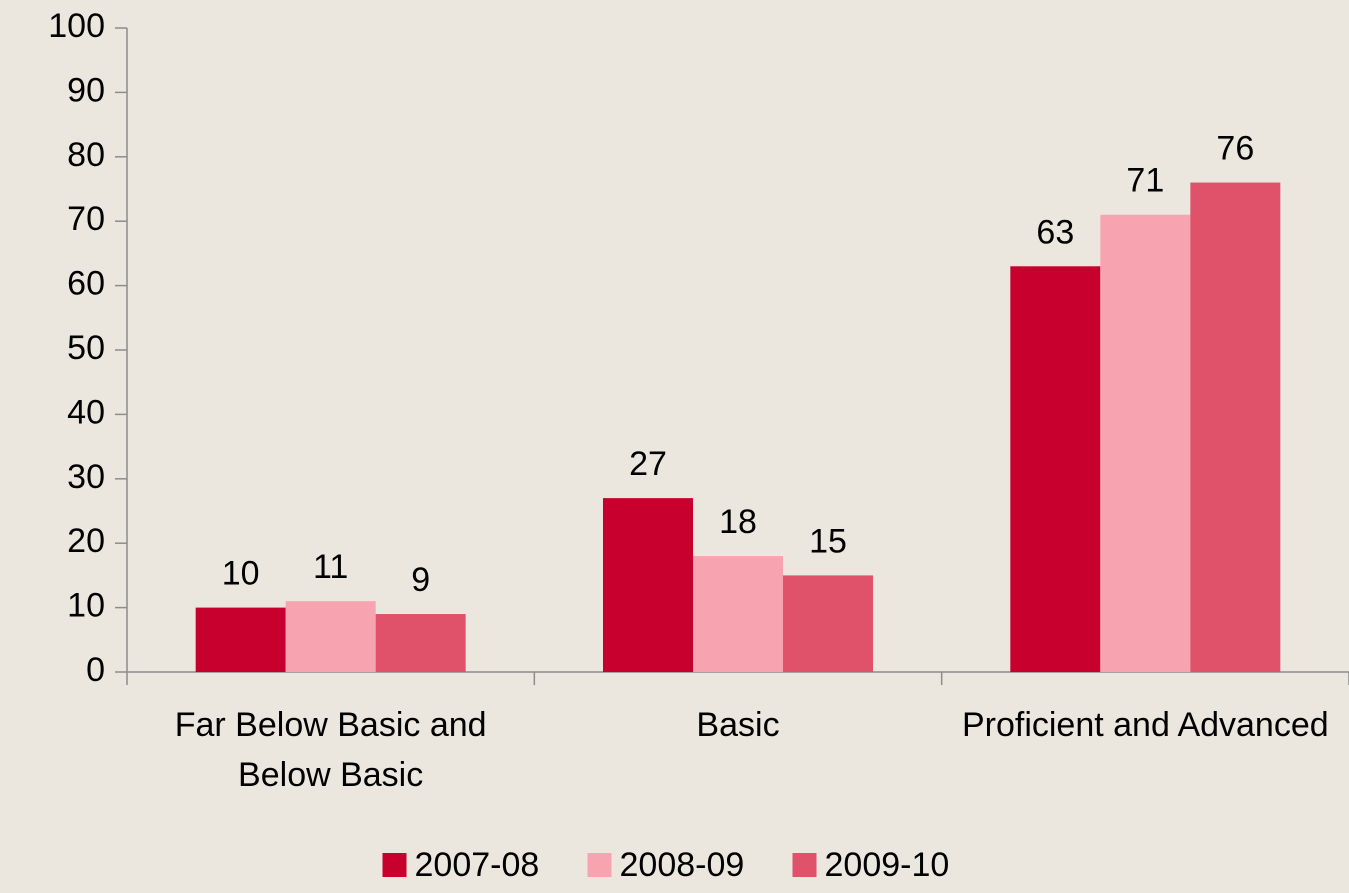 This screenshot has width=1349, height=893. I want to click on data-label: 18, so click(738, 522).